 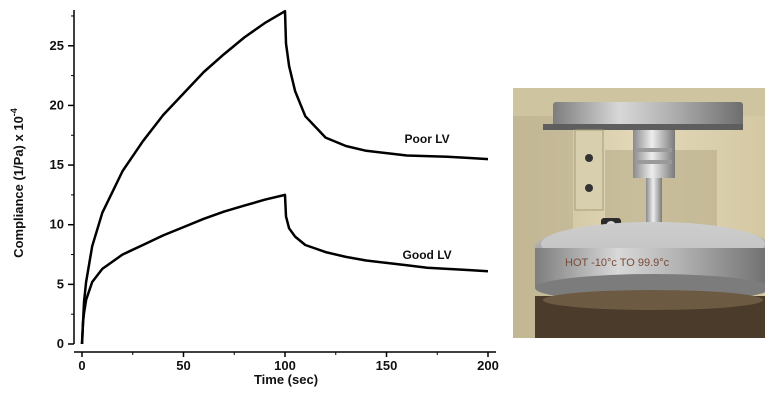 I want to click on x-tick-label: 100, so click(x=285, y=365).